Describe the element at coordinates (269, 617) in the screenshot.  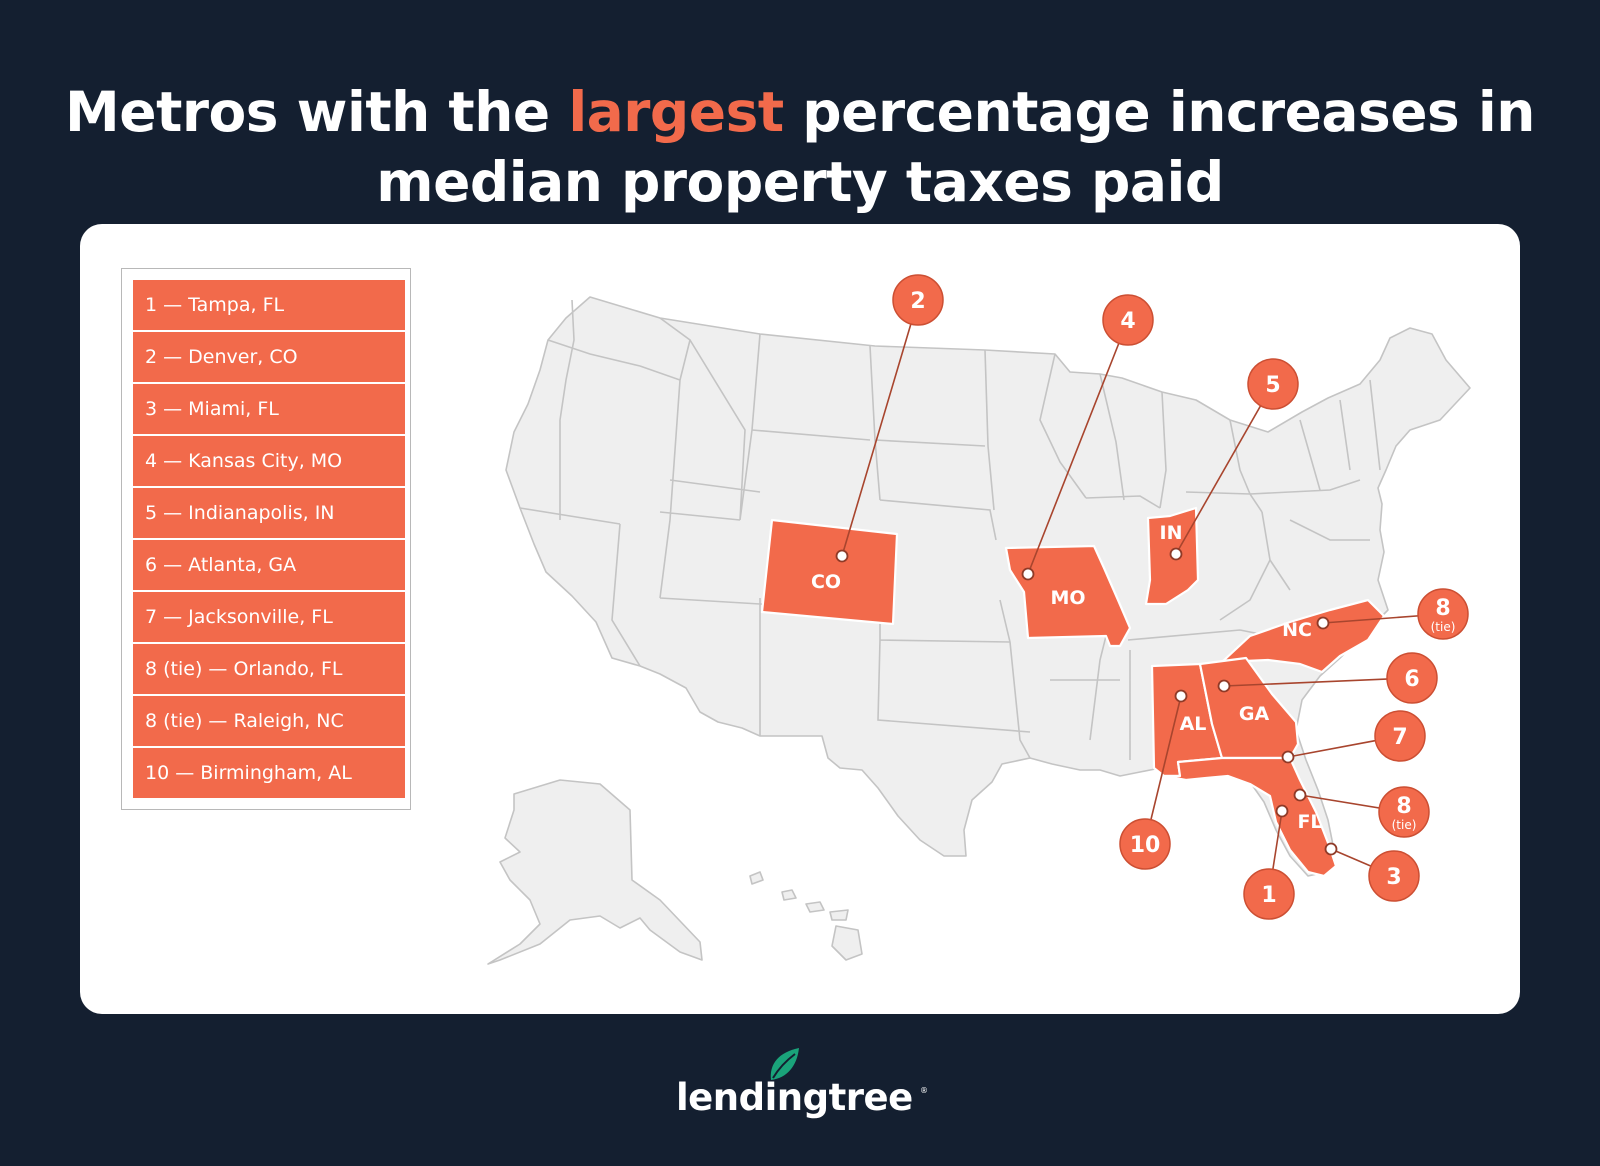
I see `legend-item: 7 — Jacksonville, FL` at that location.